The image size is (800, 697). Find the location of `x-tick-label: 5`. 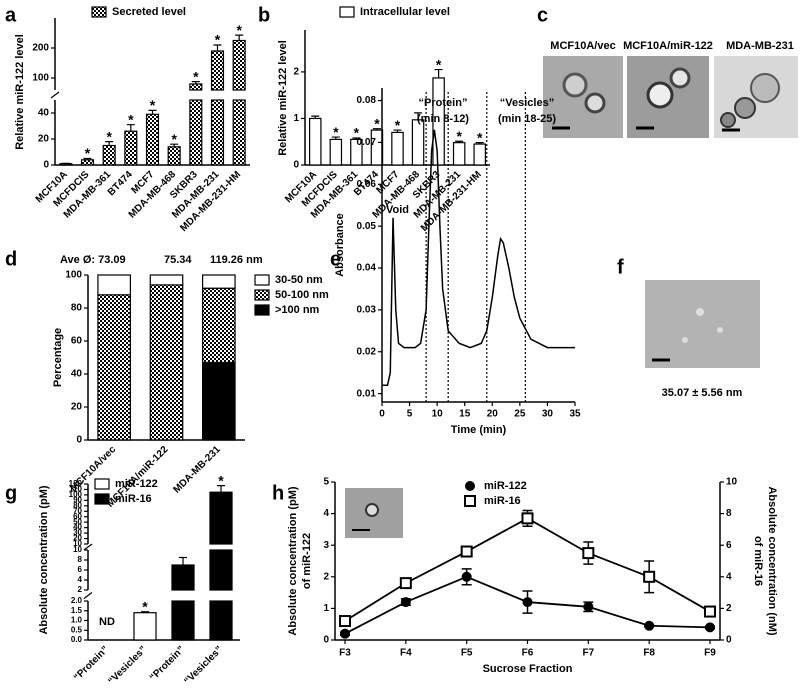

x-tick-label: 5 is located at coordinates (410, 414).